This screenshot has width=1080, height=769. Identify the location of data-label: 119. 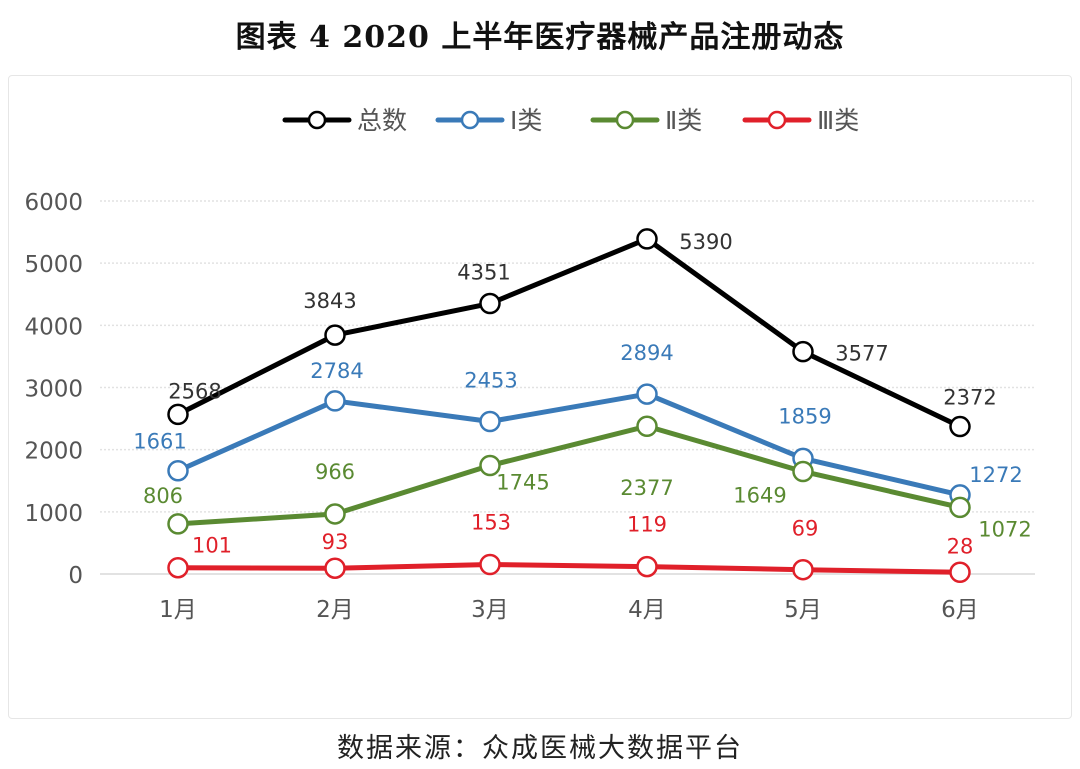
(647, 525).